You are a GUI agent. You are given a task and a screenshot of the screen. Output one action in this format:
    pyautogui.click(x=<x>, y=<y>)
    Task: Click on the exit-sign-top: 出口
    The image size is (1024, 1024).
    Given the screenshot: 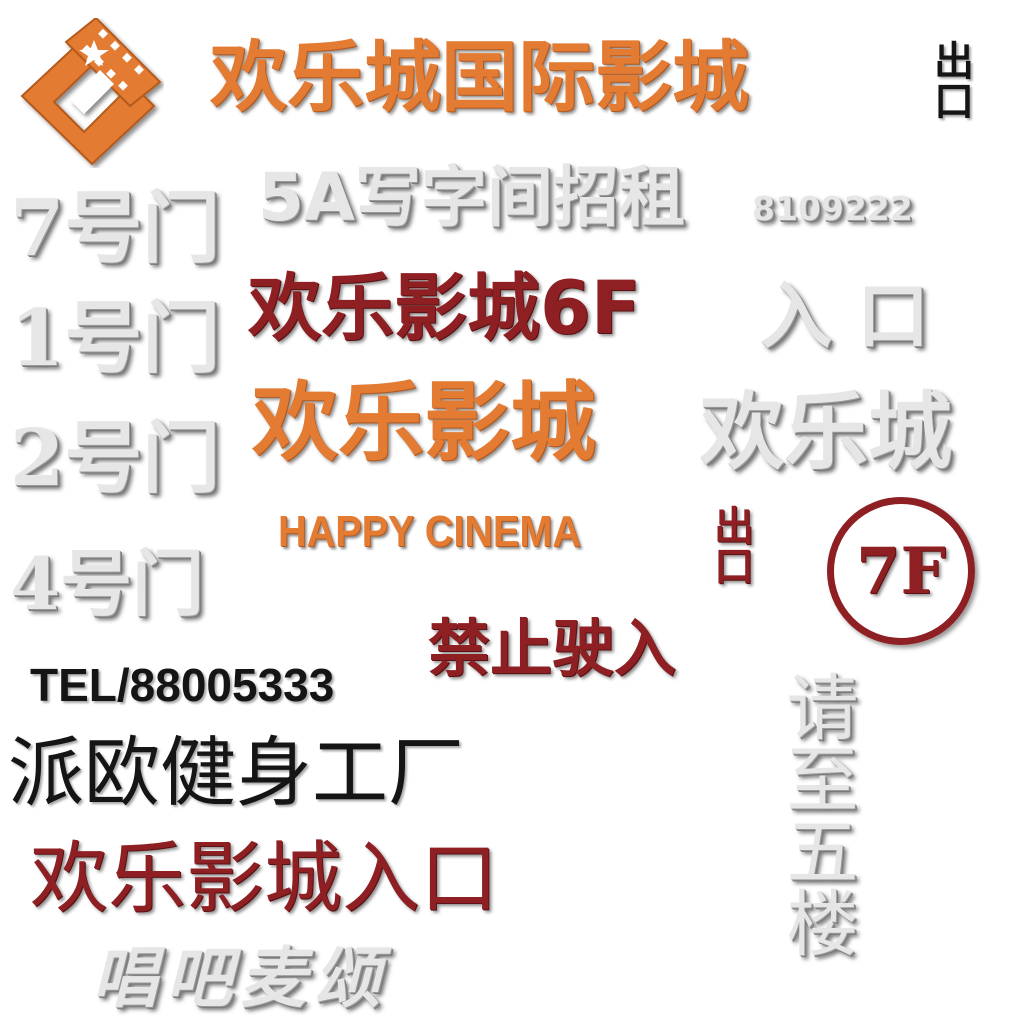 What is the action you would take?
    pyautogui.click(x=950, y=80)
    